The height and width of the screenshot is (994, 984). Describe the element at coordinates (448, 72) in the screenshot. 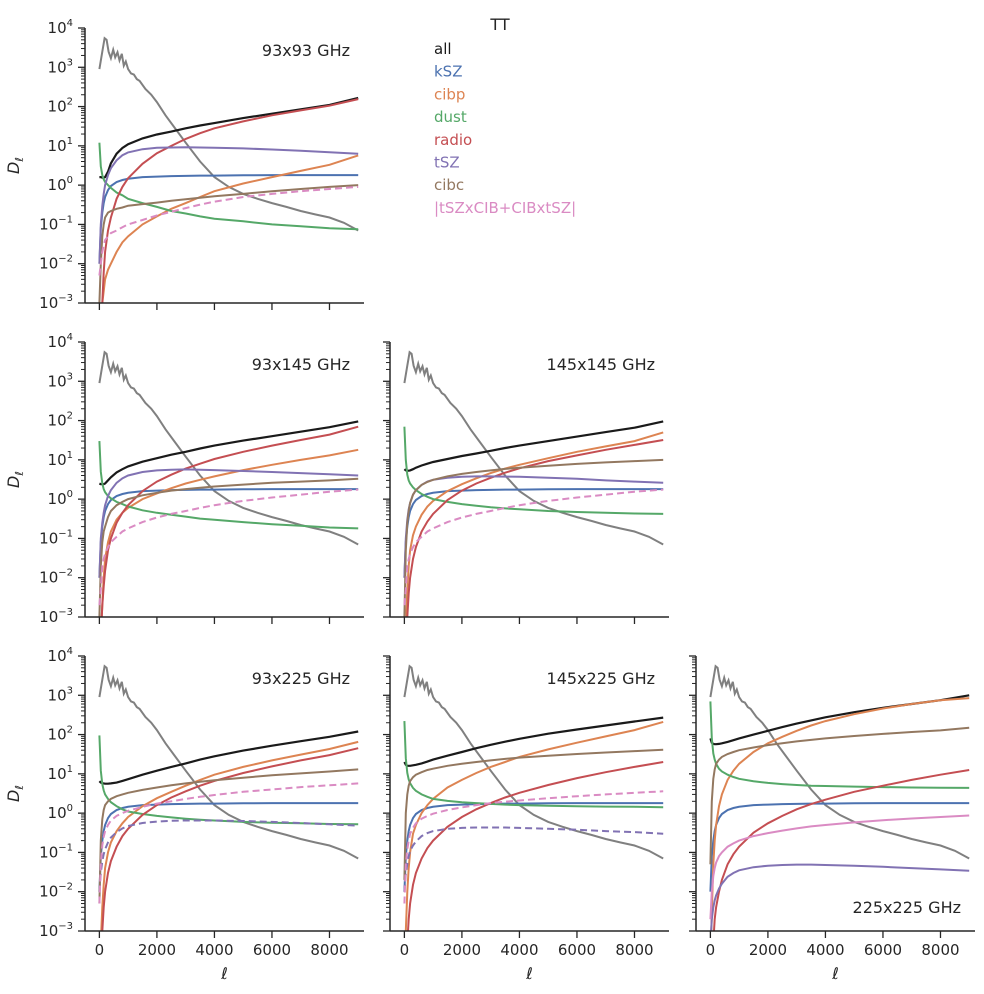

I see `legend-entry-kSZ: kSZ` at that location.